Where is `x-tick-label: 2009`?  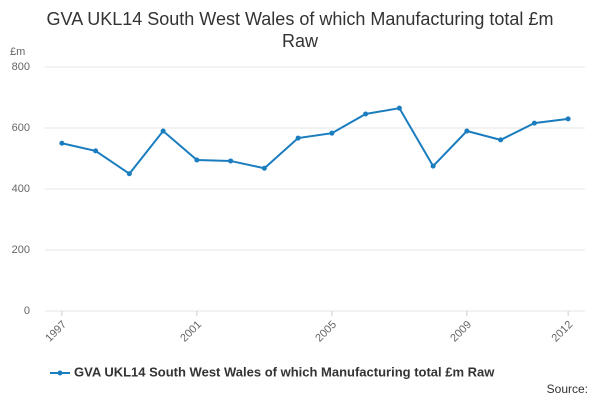
x-tick-label: 2009 is located at coordinates (461, 332).